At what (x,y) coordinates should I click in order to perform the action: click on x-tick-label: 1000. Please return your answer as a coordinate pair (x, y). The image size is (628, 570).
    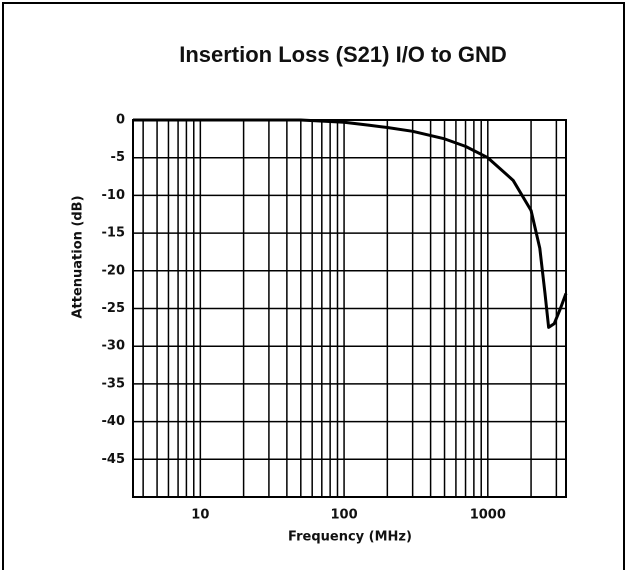
    Looking at the image, I should click on (488, 515).